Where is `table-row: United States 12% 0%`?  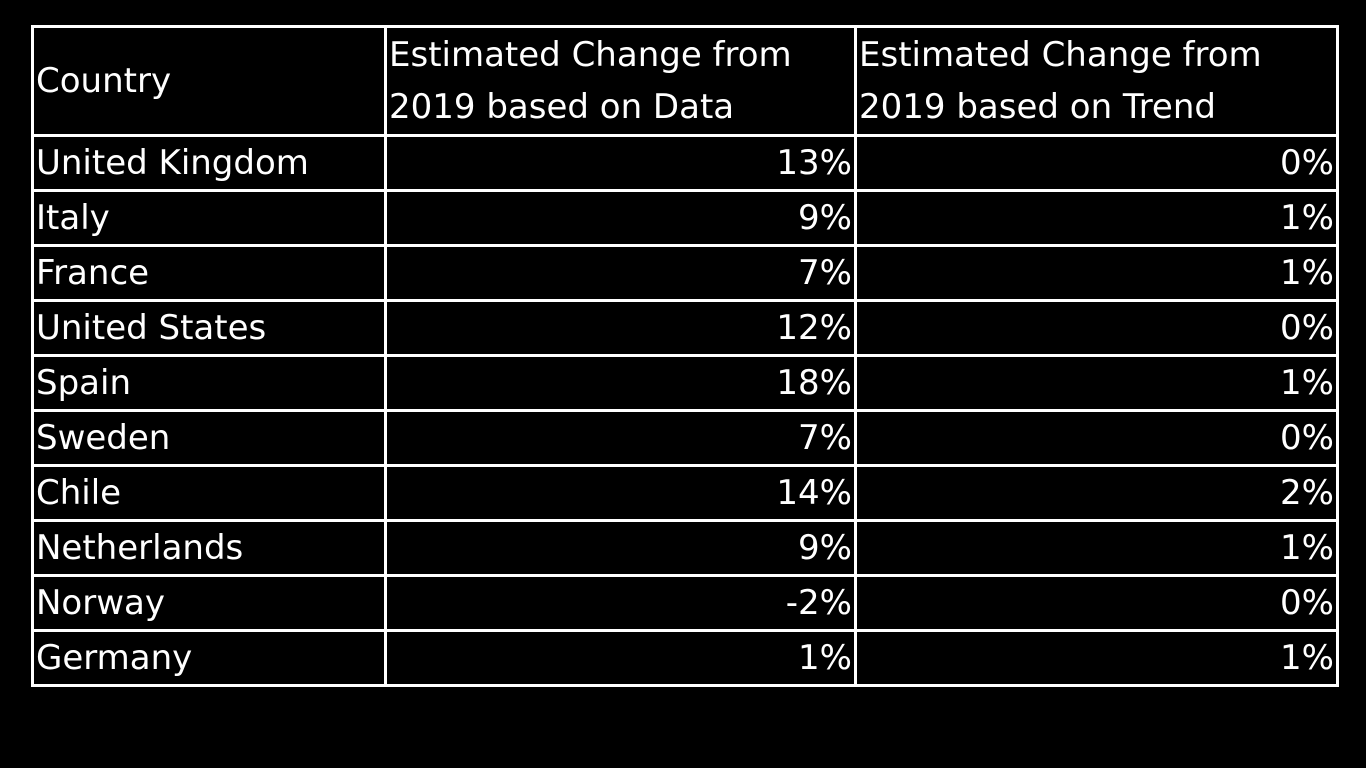
table-row: United States 12% 0% is located at coordinates (685, 328).